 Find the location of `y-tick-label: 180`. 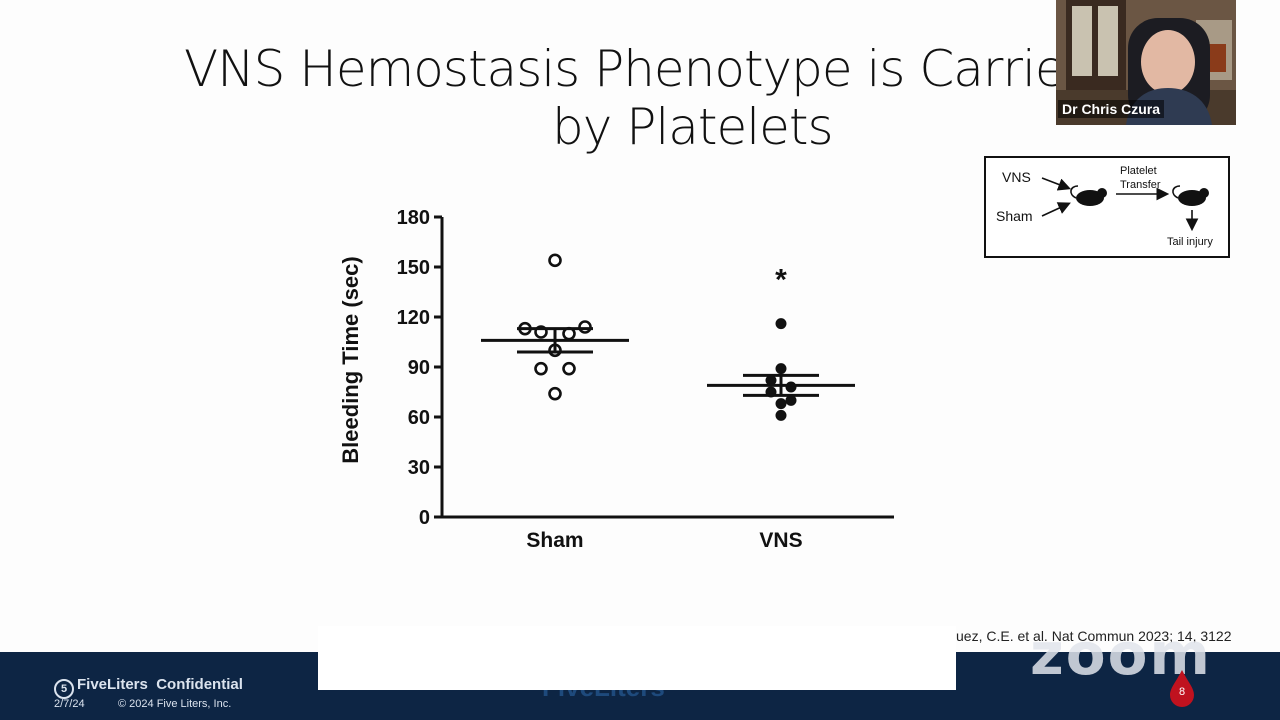

y-tick-label: 180 is located at coordinates (413, 218).